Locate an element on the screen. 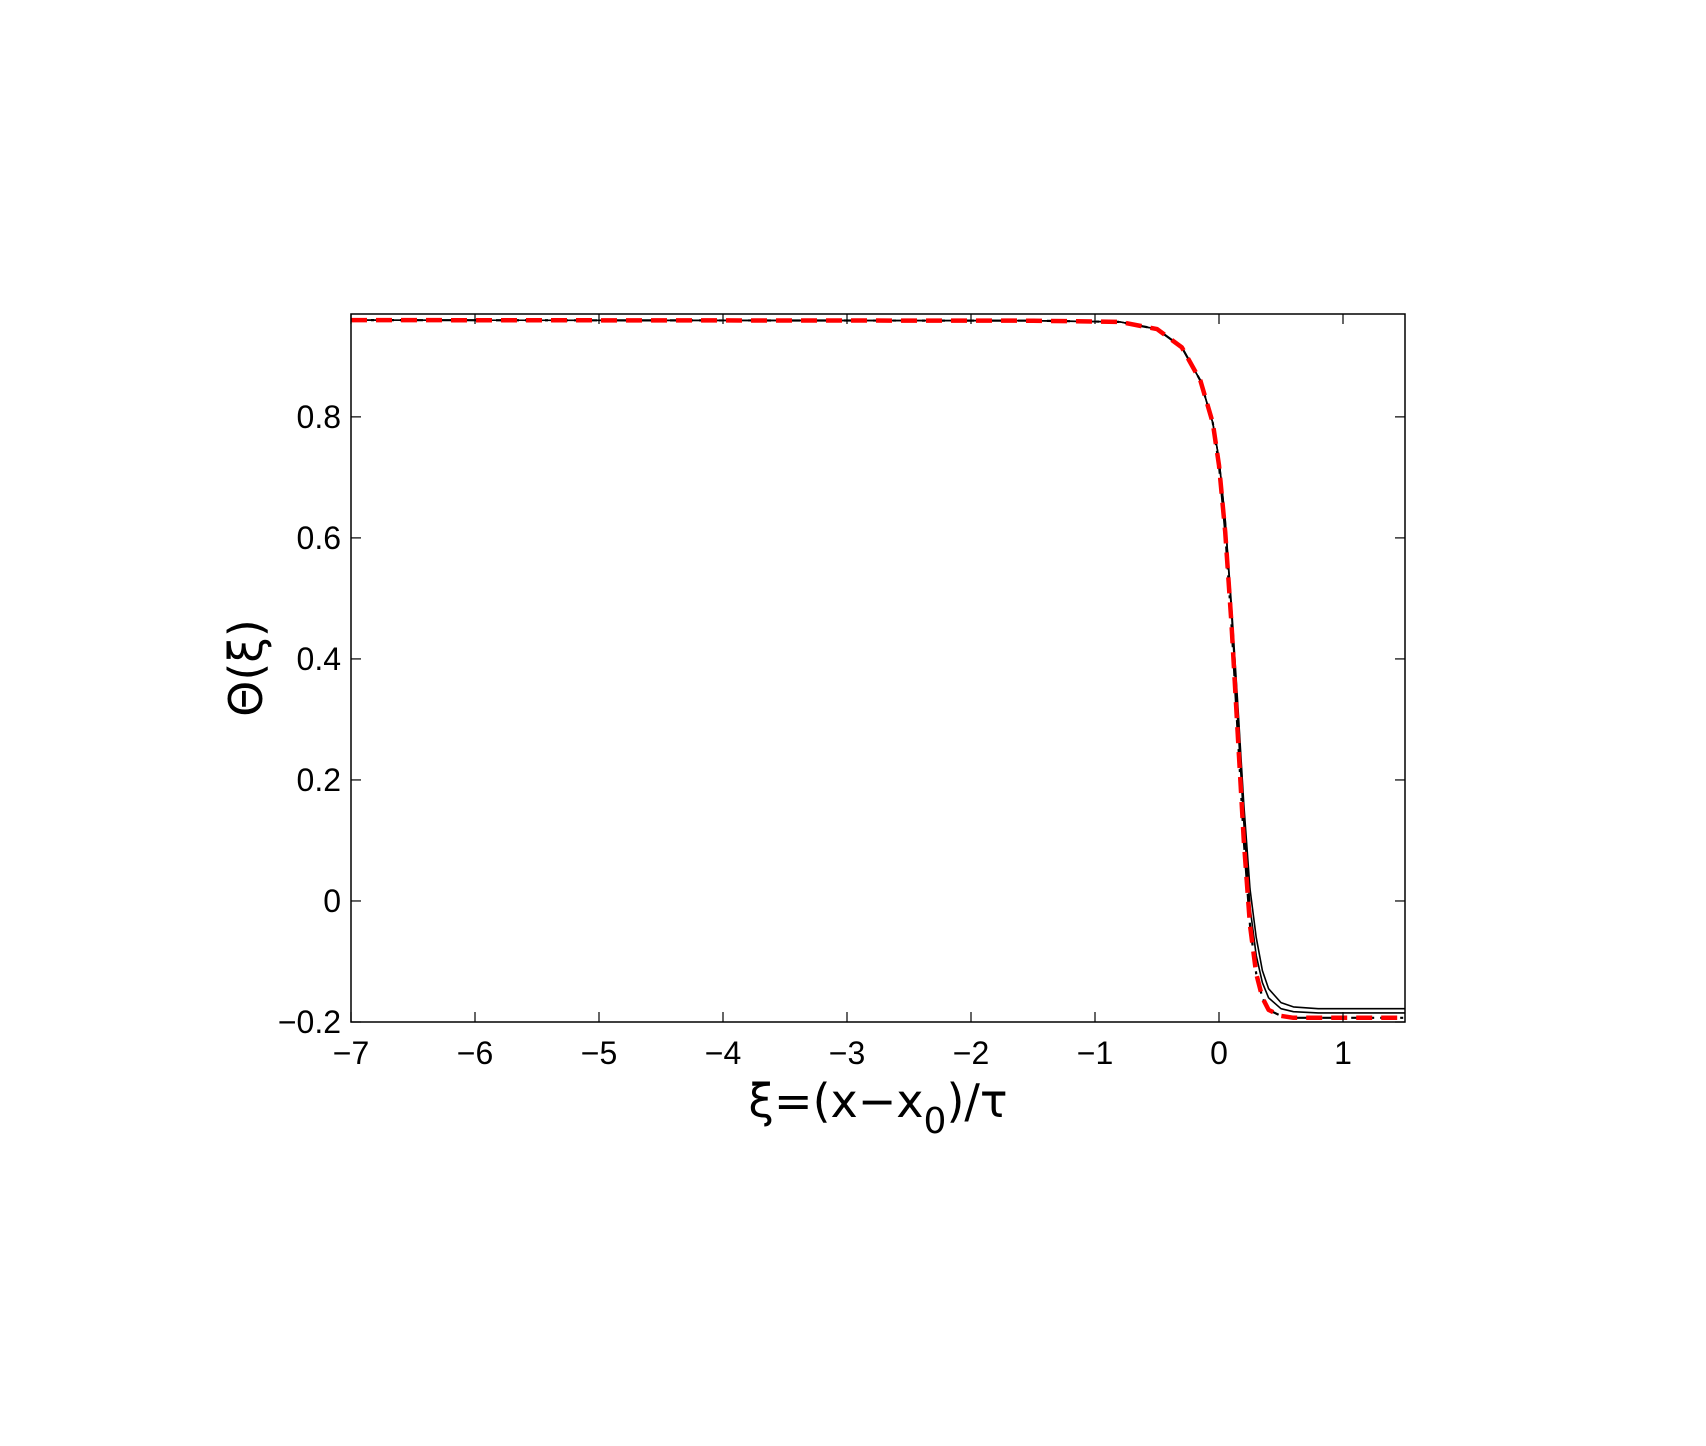 The image size is (1706, 1446). x-axis-title: ξ=(x−x0)/τ is located at coordinates (877, 1108).